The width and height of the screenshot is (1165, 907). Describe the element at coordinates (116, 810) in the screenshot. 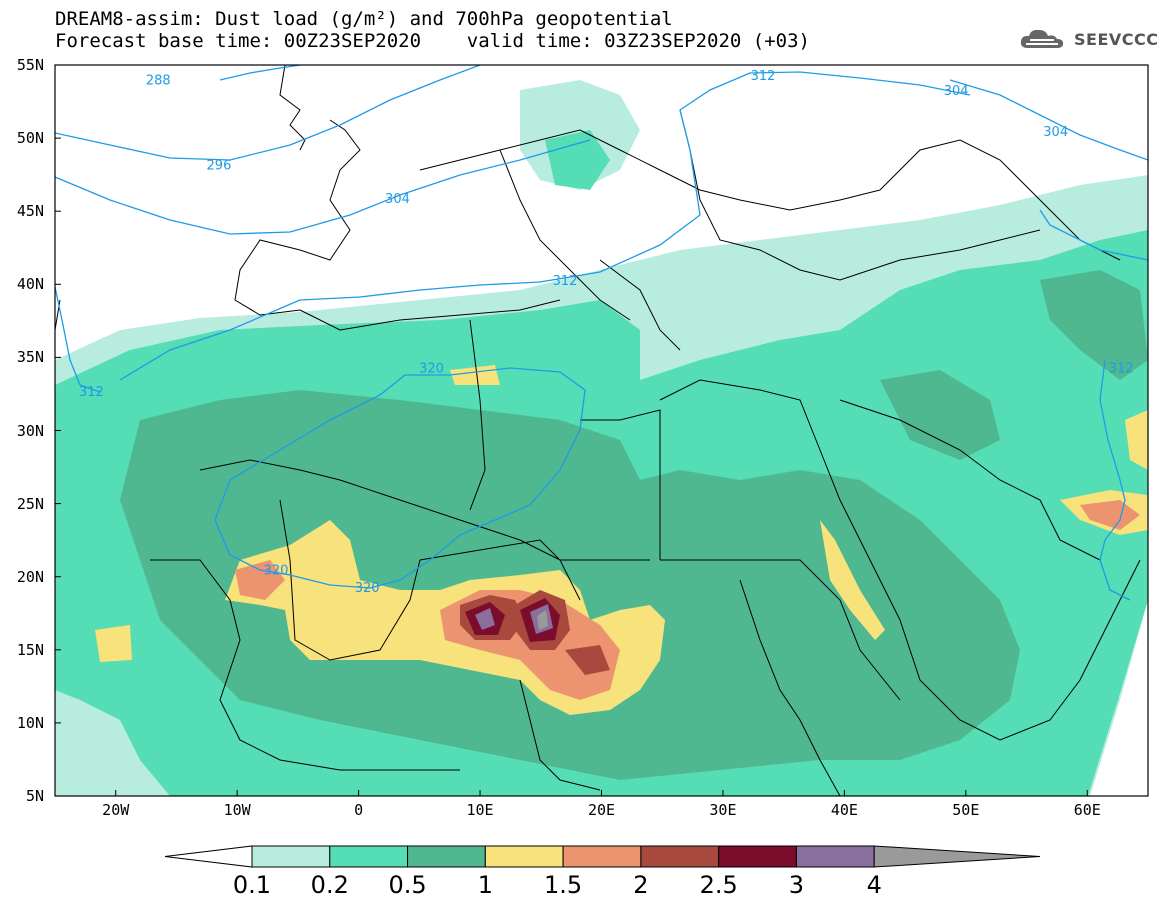

I see `lon-label: 20W` at that location.